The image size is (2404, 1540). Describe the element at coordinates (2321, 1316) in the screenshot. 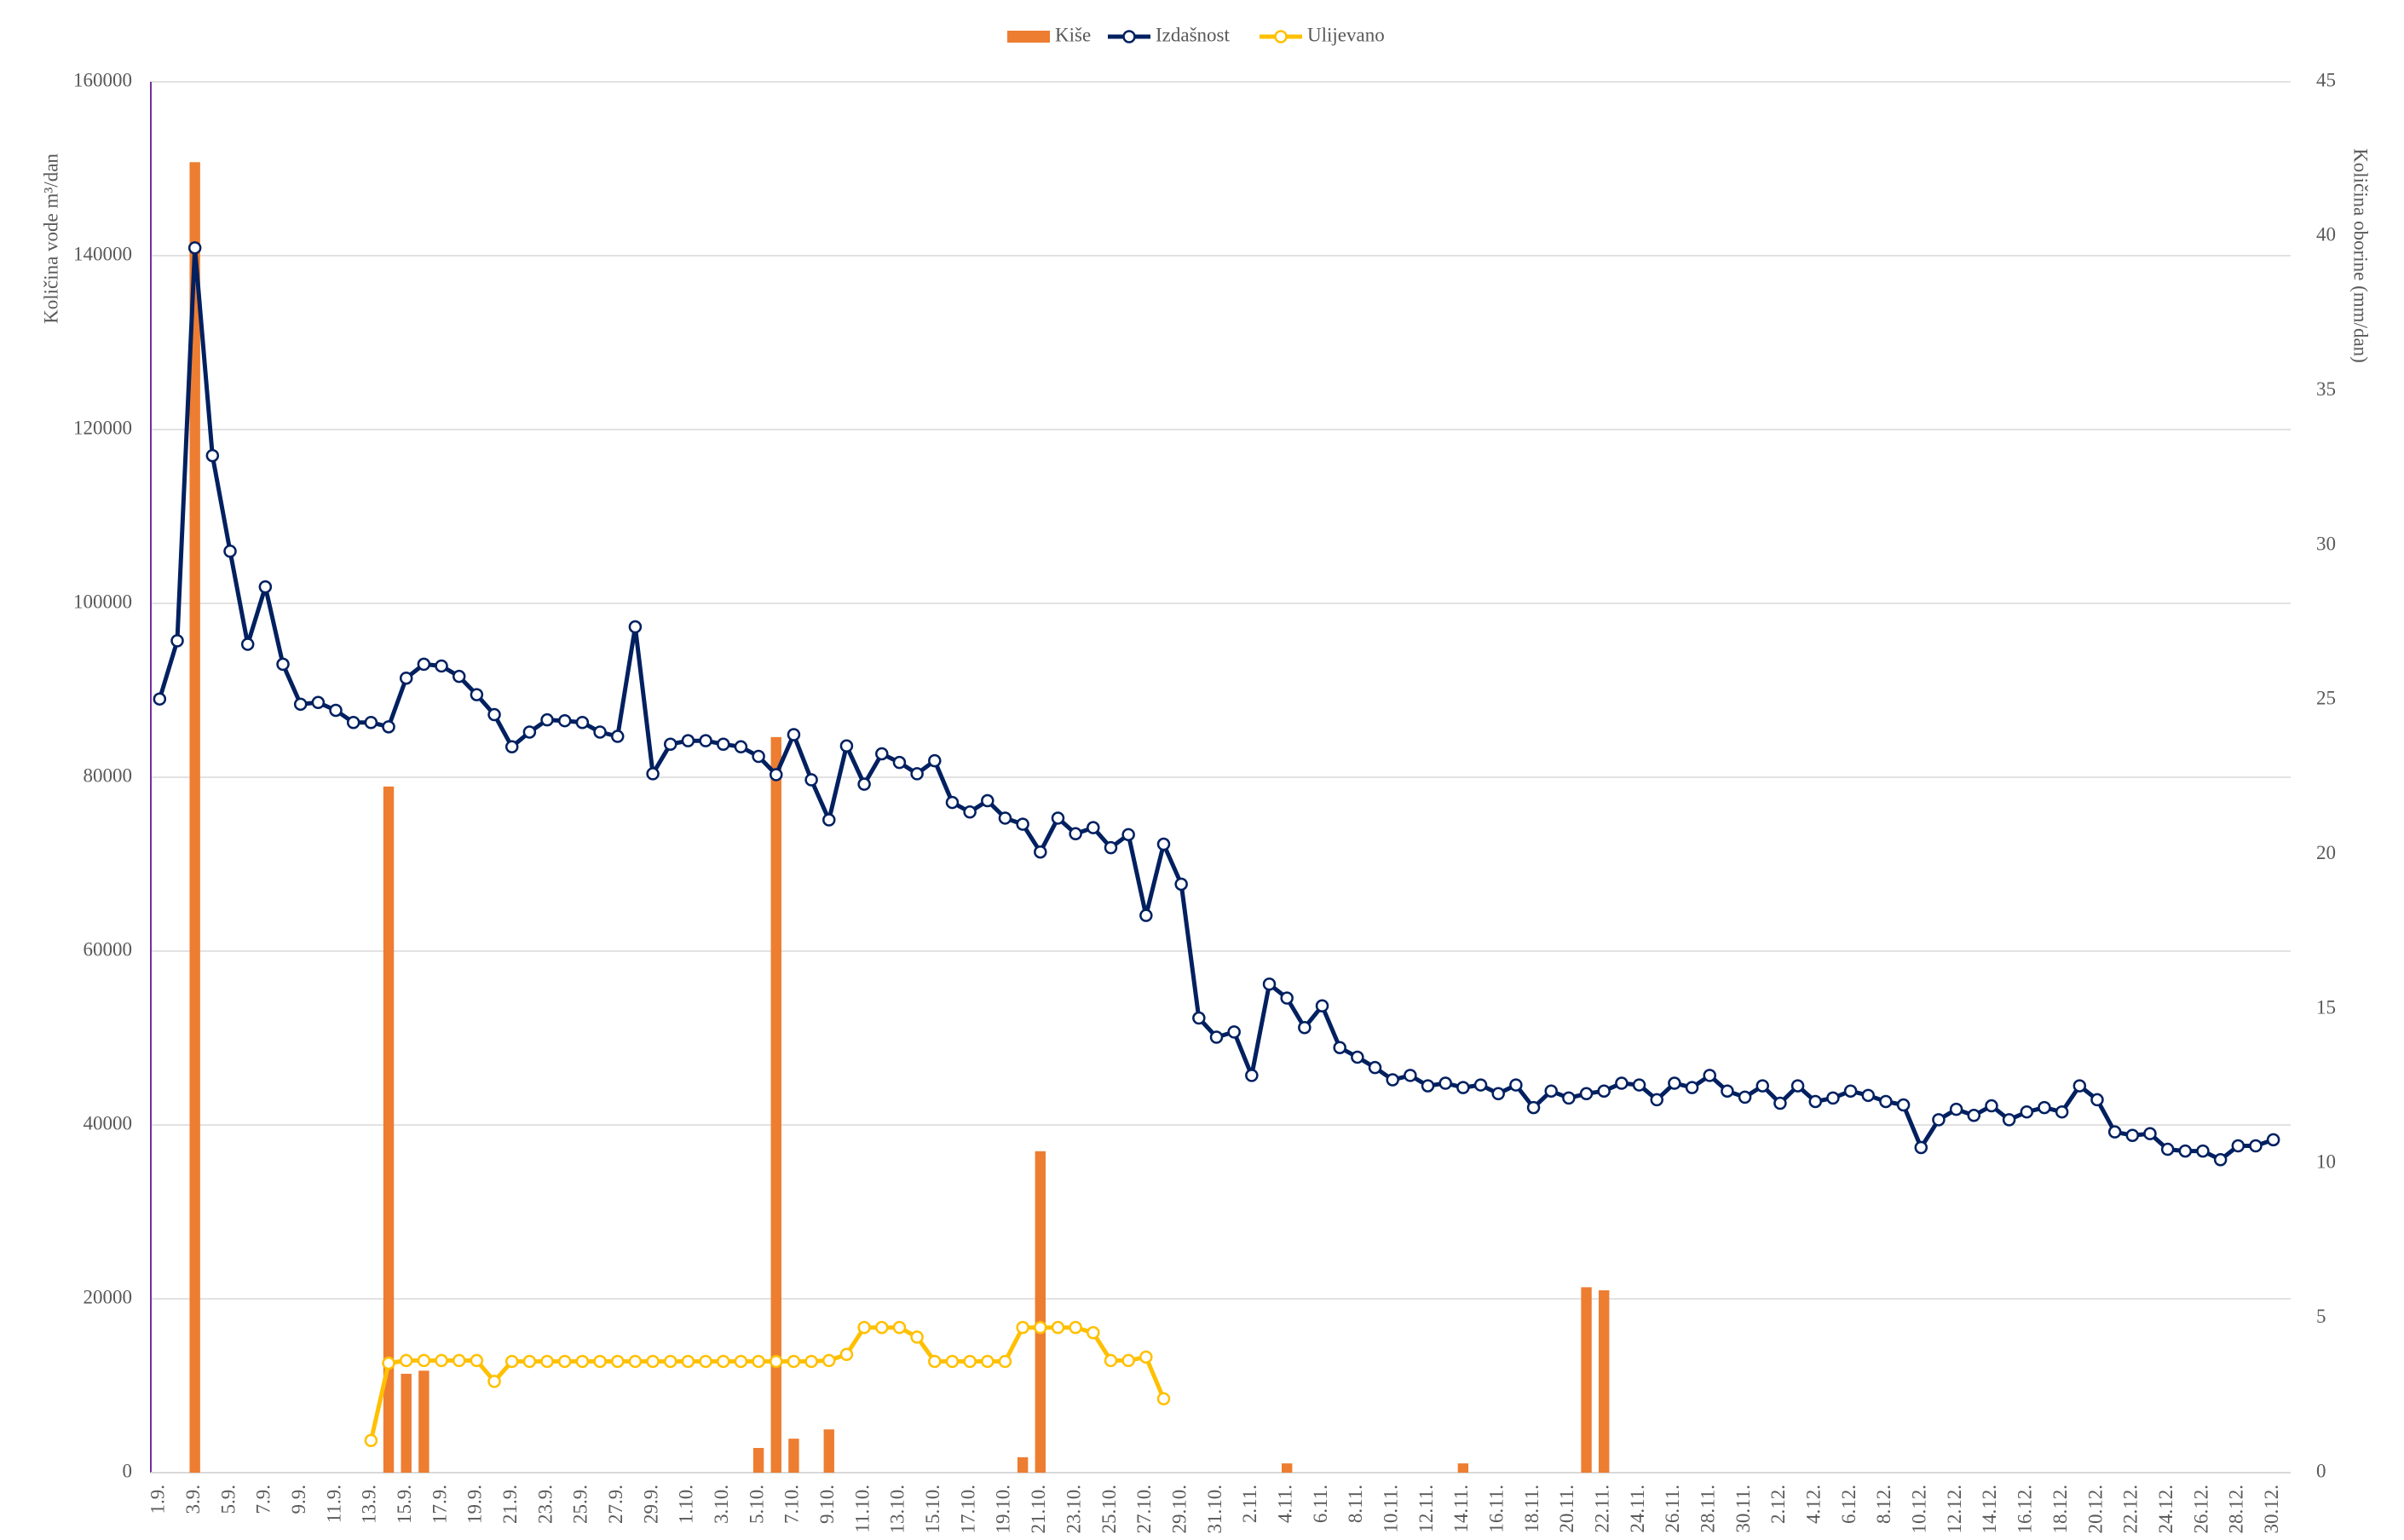

I see `y2-tick-label: 5` at that location.